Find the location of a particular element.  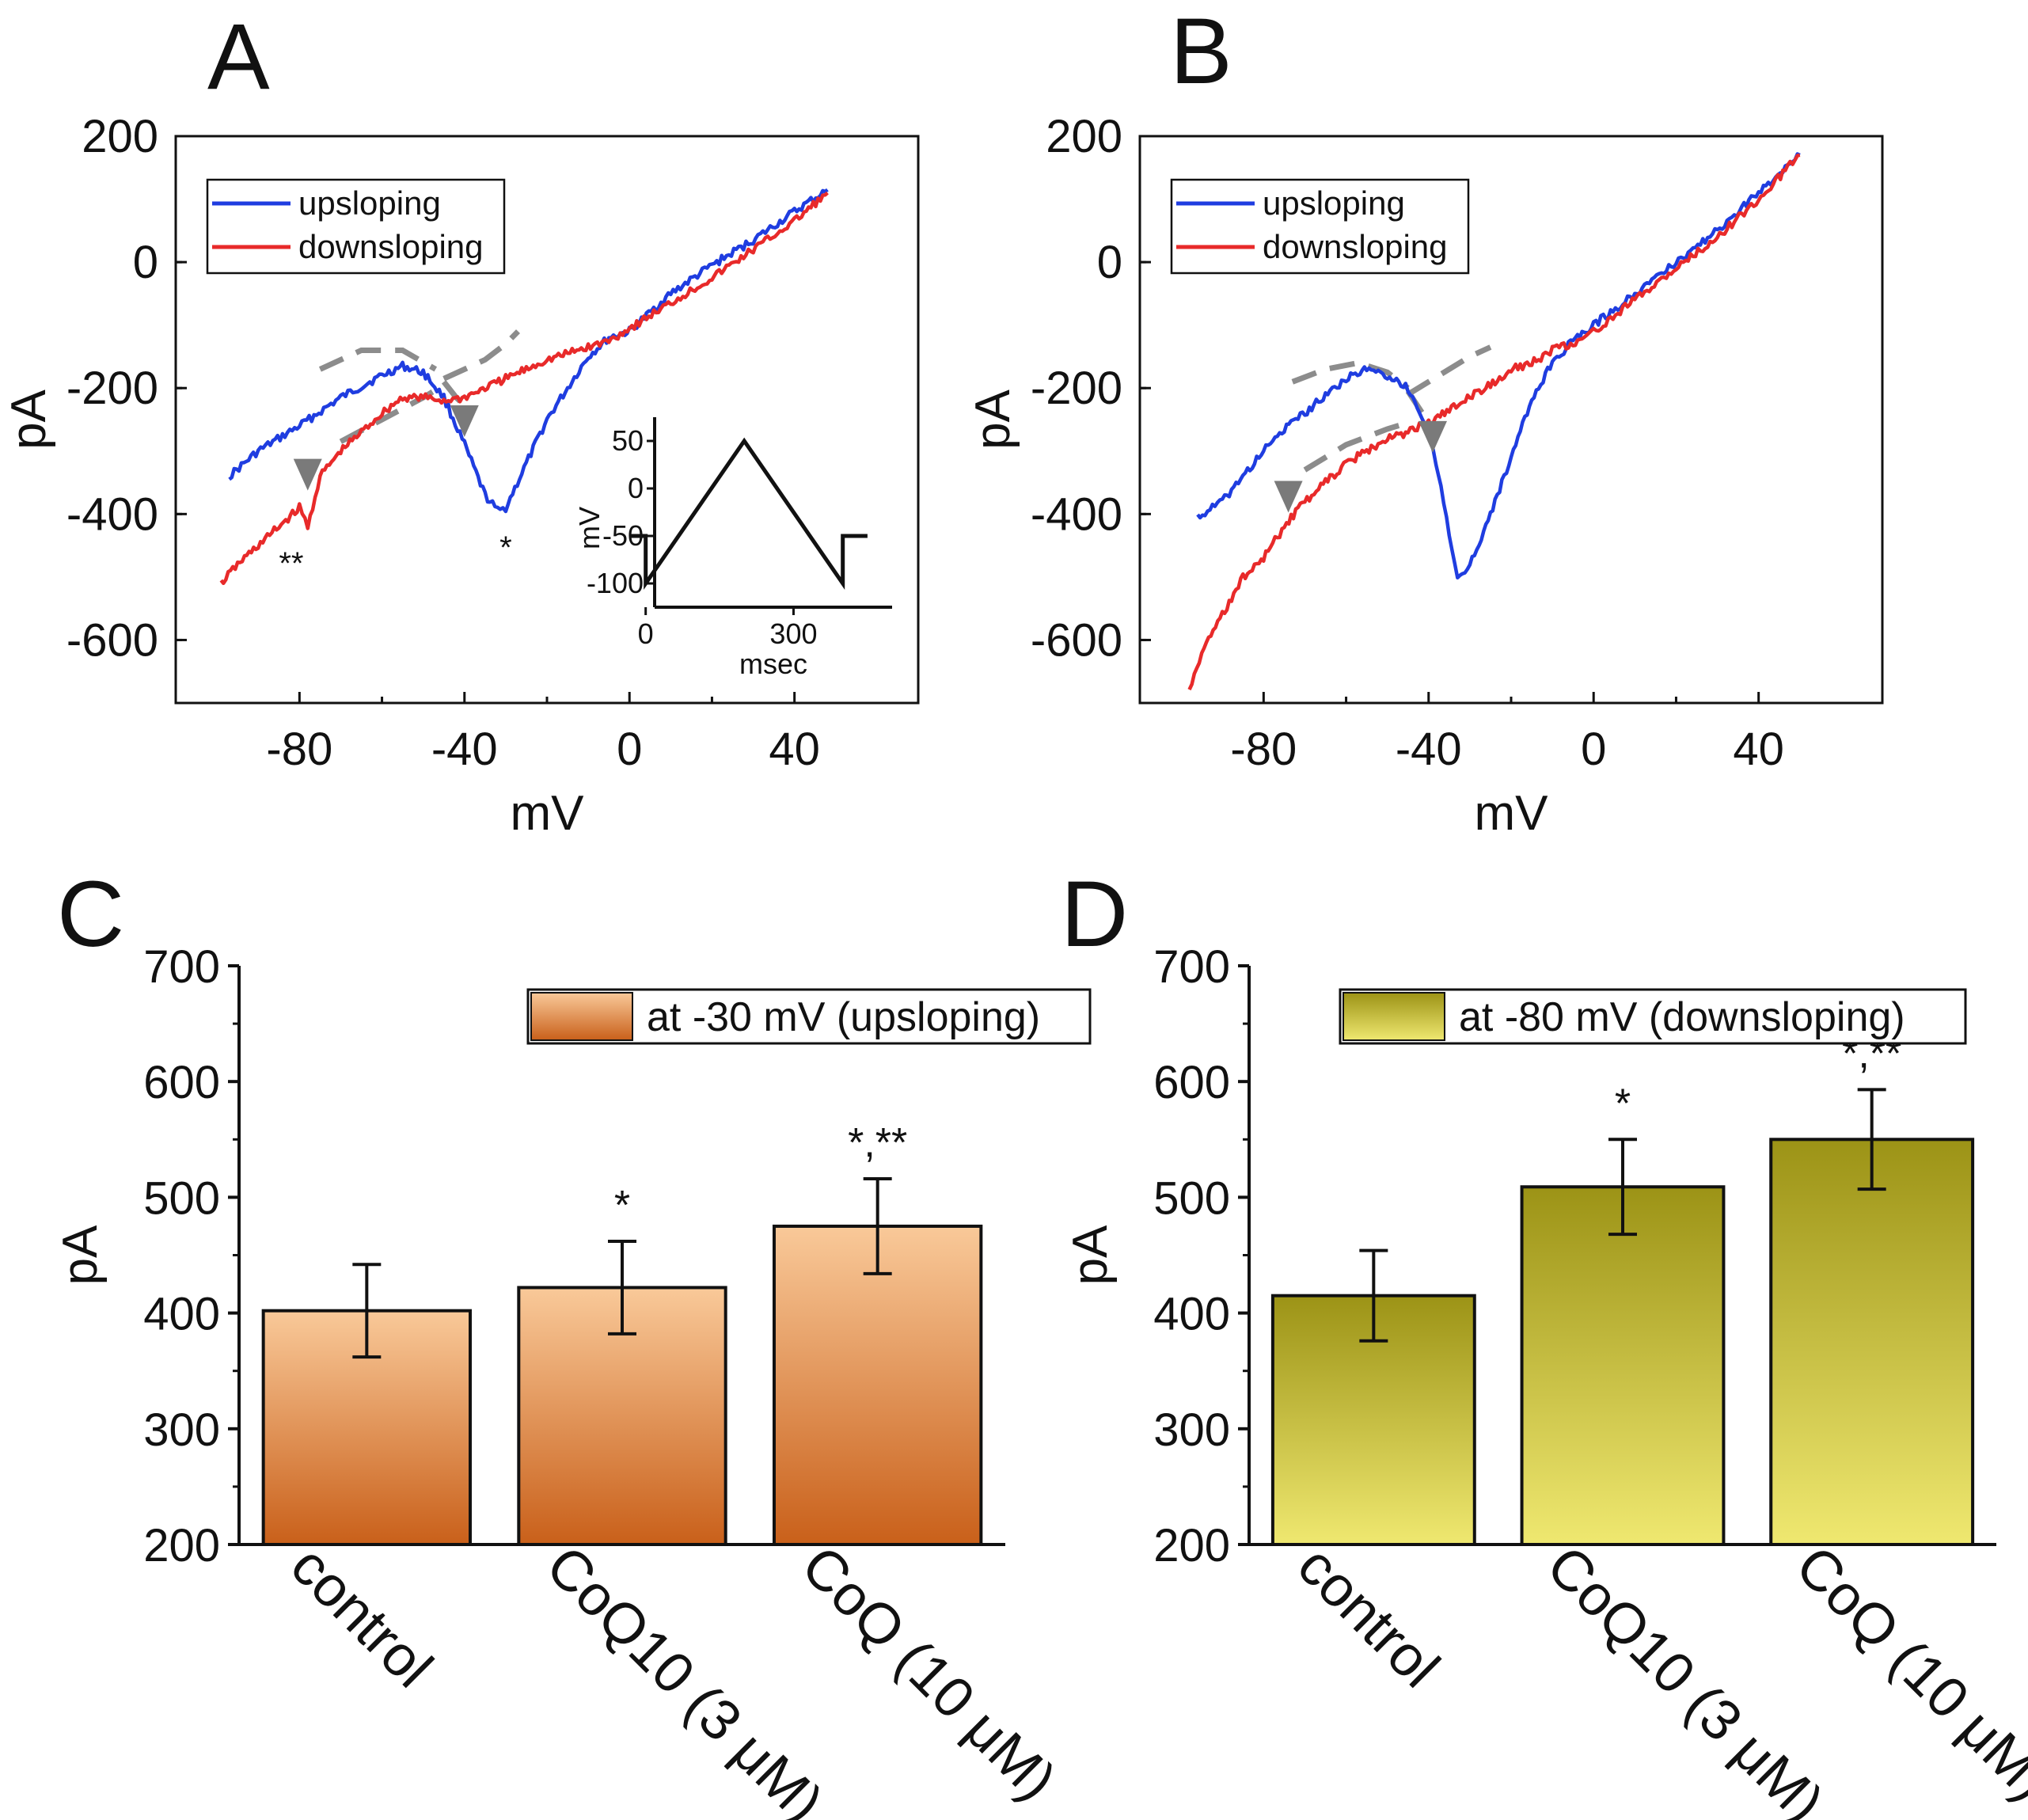

inset-x-title: msec is located at coordinates (773, 664).